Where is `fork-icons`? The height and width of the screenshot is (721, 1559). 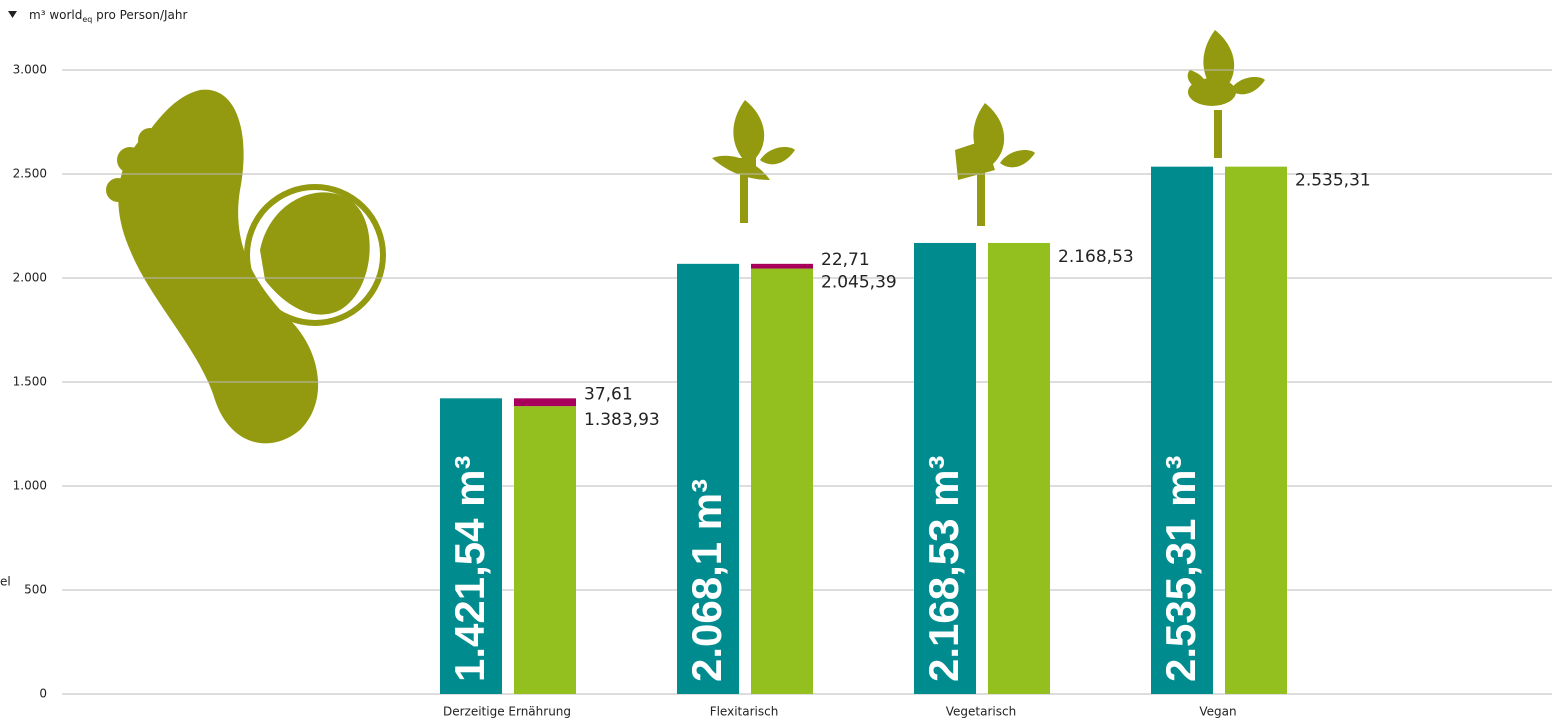
fork-icons is located at coordinates (988, 128).